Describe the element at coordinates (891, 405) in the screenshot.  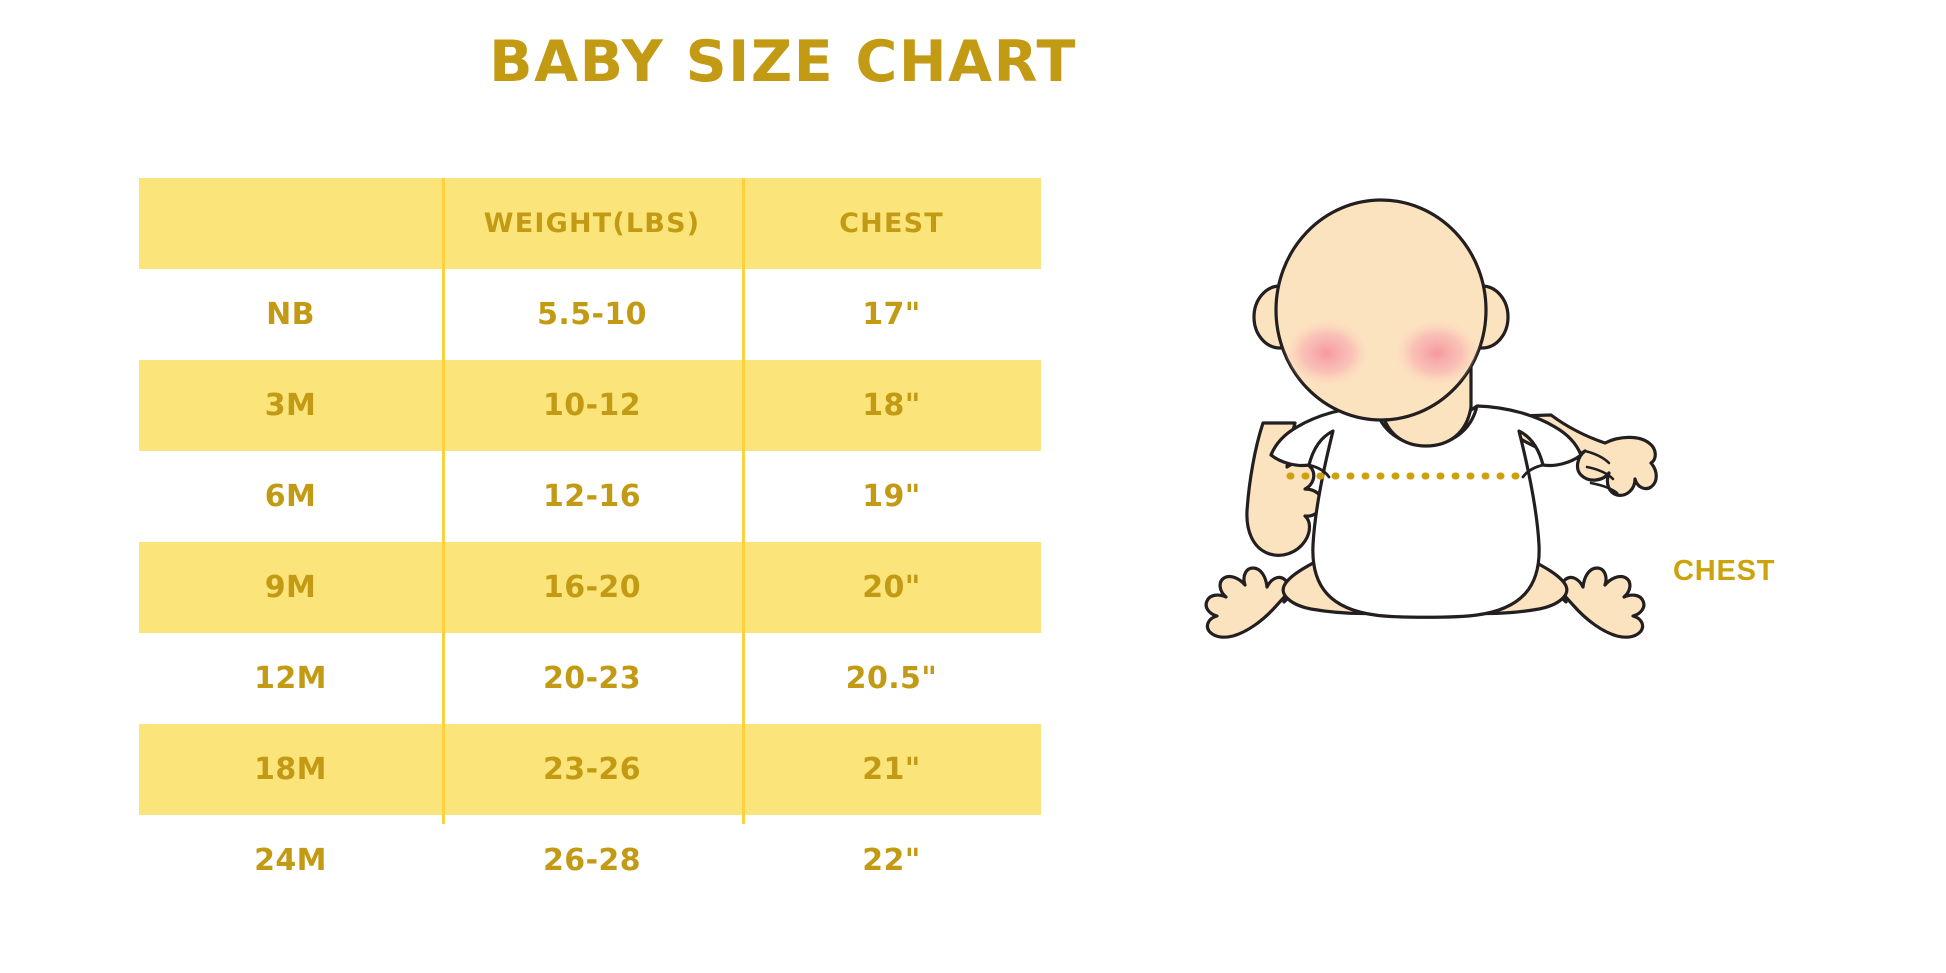
I see `cell-chest: 18"` at that location.